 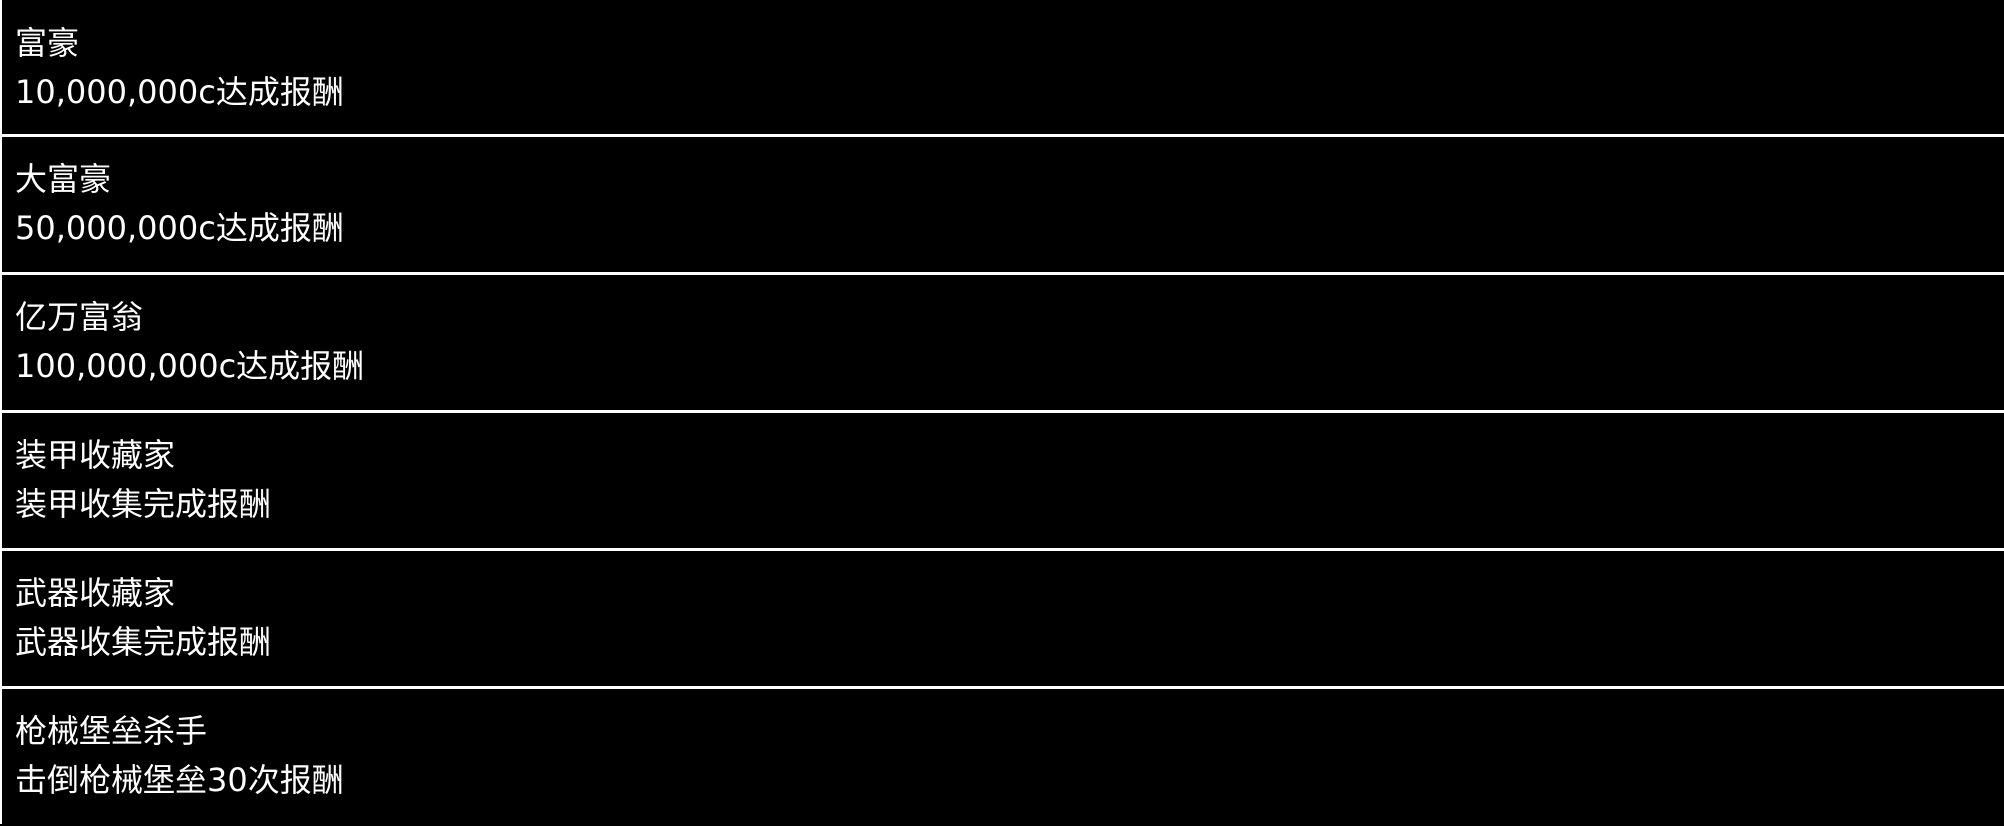 I want to click on achievement-description: 击倒枪械堡垒30次报酬, so click(x=179, y=780).